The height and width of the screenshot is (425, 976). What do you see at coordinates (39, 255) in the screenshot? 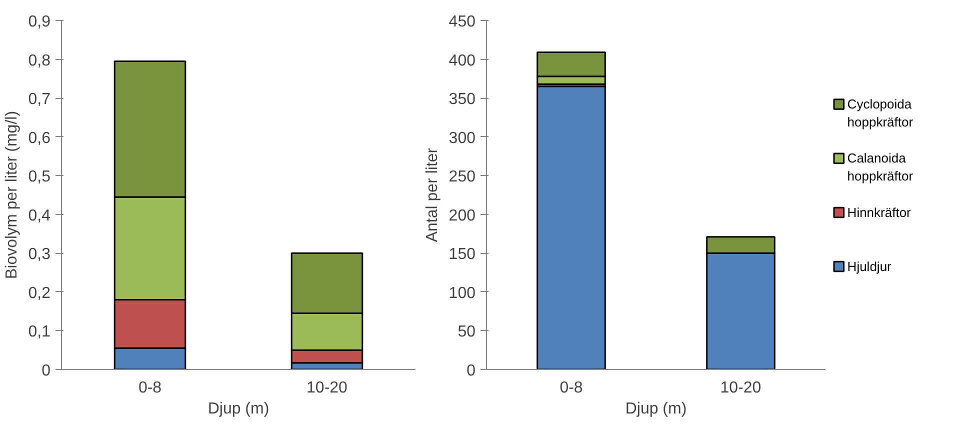
I see `y-tick-label: 0,3` at bounding box center [39, 255].